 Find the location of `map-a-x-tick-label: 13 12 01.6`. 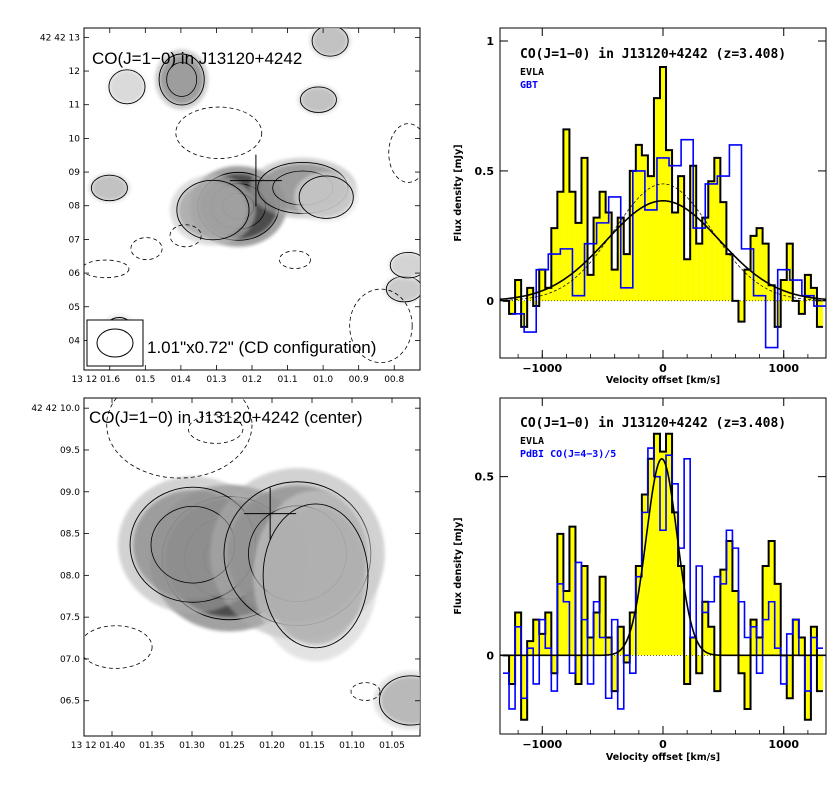

map-a-x-tick-label: 13 12 01.6 is located at coordinates (95, 380).